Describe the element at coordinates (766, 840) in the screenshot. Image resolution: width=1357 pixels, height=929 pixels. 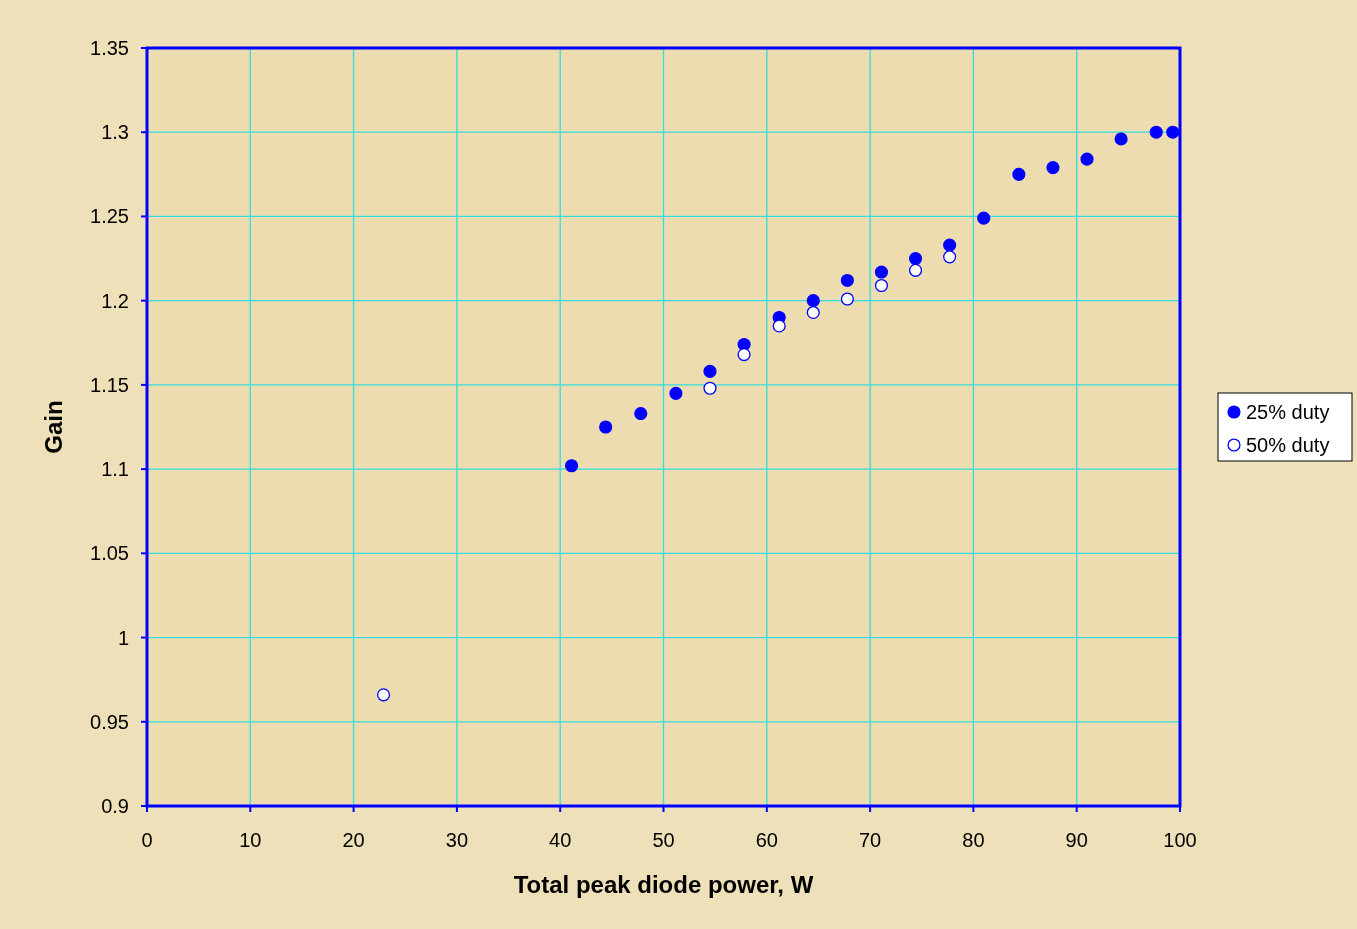
I see `x-tick-label: 60` at that location.